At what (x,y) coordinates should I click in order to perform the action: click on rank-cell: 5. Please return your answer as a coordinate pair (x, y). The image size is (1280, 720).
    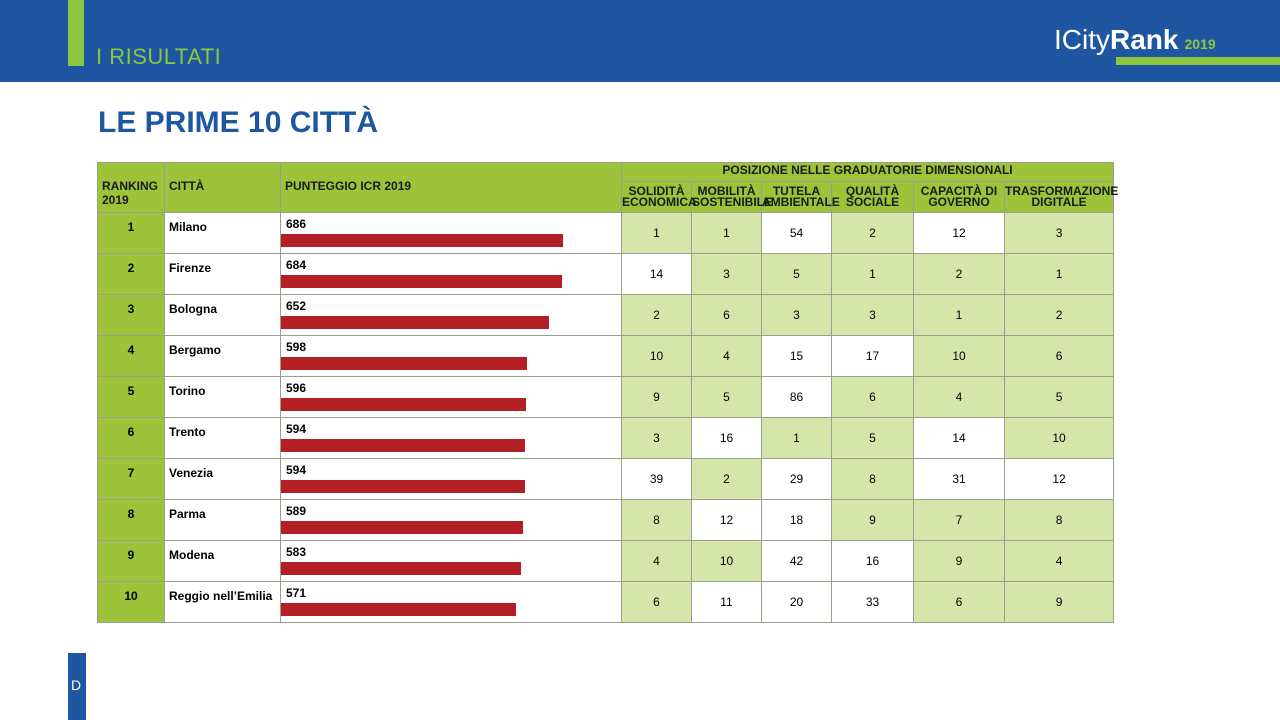
    Looking at the image, I should click on (131, 397).